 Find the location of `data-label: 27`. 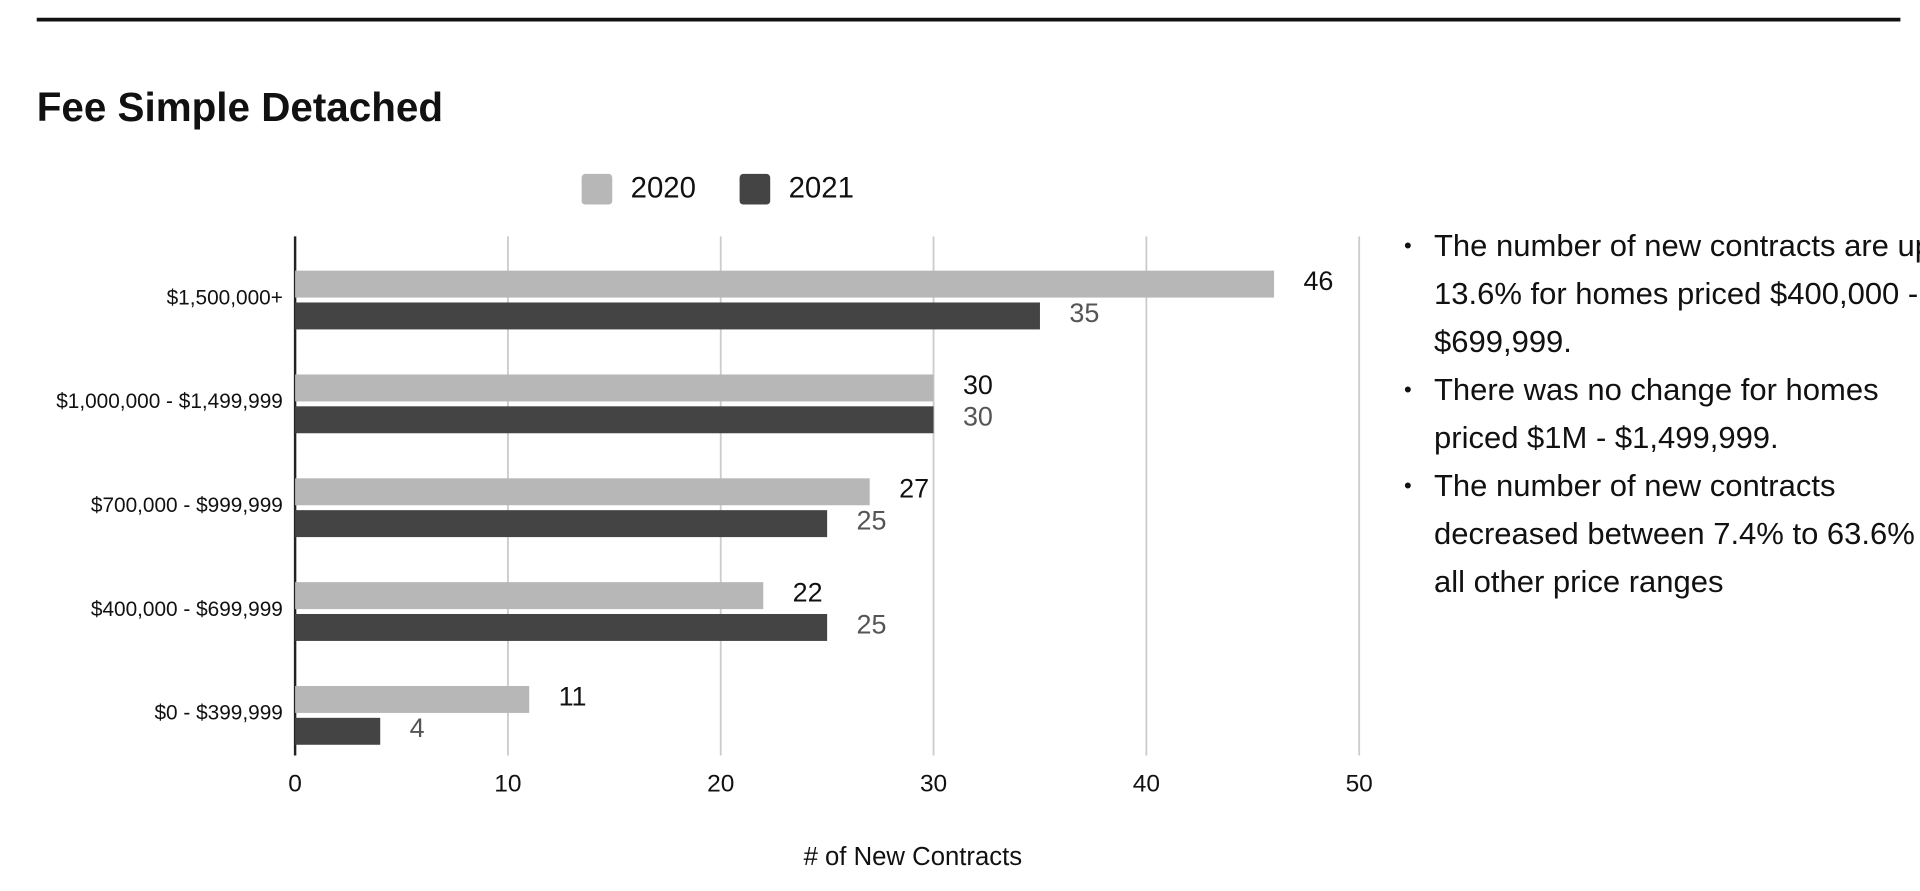

data-label: 27 is located at coordinates (914, 489).